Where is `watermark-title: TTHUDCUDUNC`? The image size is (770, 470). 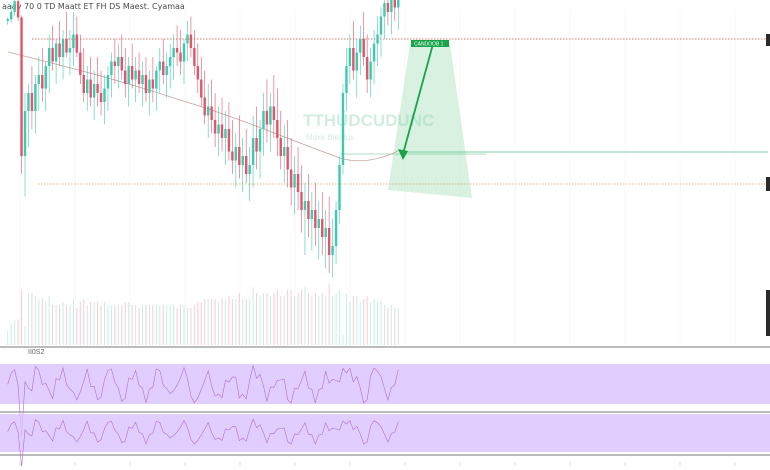 watermark-title: TTHUDCUDUNC is located at coordinates (368, 120).